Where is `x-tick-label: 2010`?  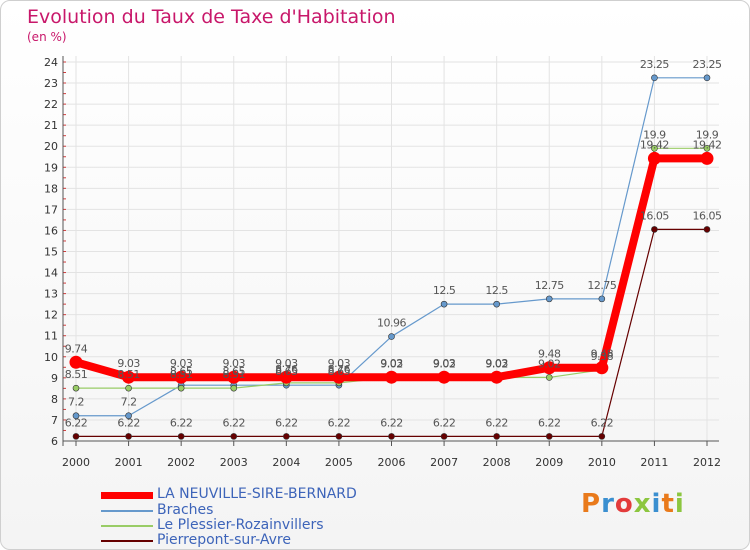 x-tick-label: 2010 is located at coordinates (602, 462).